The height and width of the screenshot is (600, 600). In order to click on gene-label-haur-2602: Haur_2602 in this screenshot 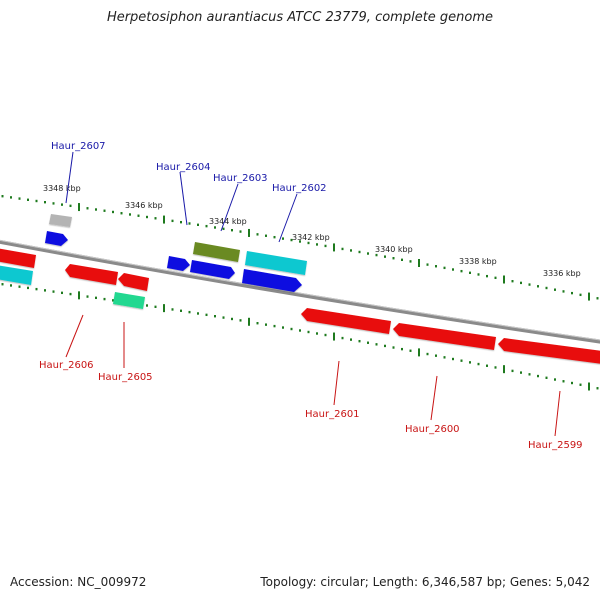, I will do `click(299, 188)`.